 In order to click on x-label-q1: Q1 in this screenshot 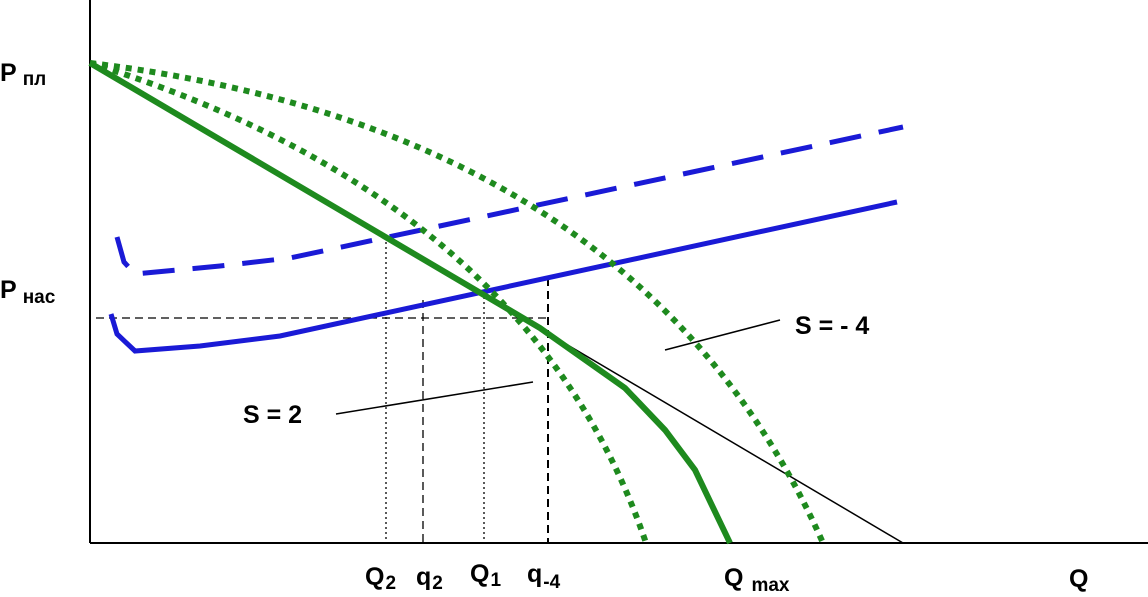, I will do `click(485, 575)`.